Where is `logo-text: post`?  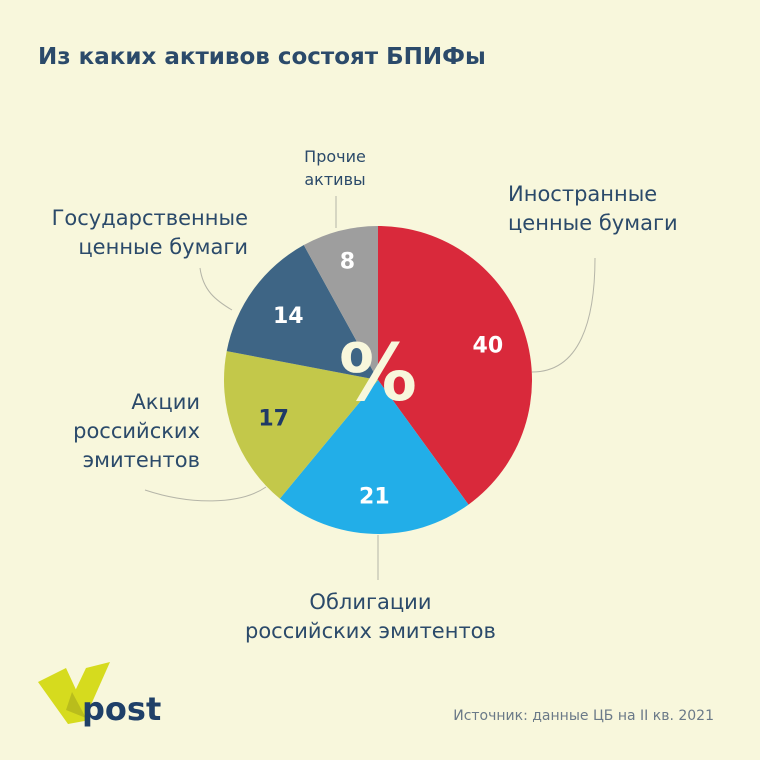
logo-text: post is located at coordinates (121, 709).